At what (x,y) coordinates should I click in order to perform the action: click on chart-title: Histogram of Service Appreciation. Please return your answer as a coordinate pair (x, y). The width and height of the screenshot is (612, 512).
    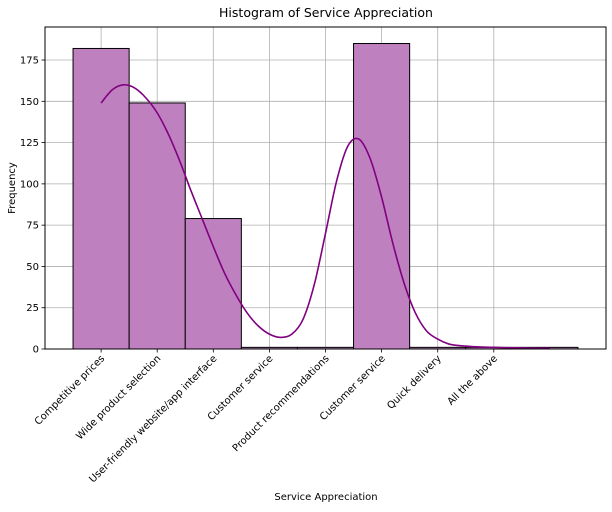
    Looking at the image, I should click on (326, 12).